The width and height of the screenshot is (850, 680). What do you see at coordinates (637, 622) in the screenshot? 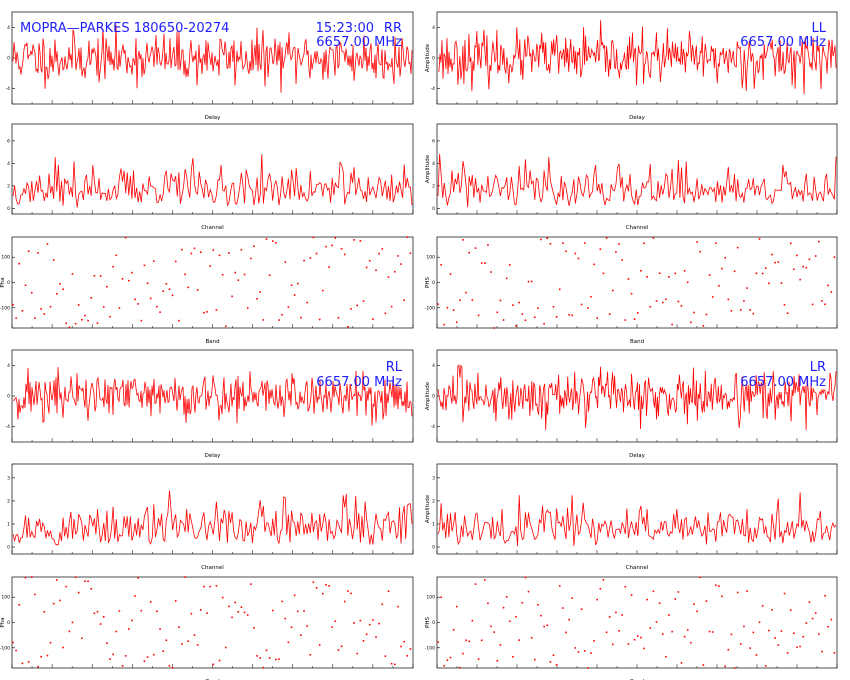
I see `panel-frame` at bounding box center [637, 622].